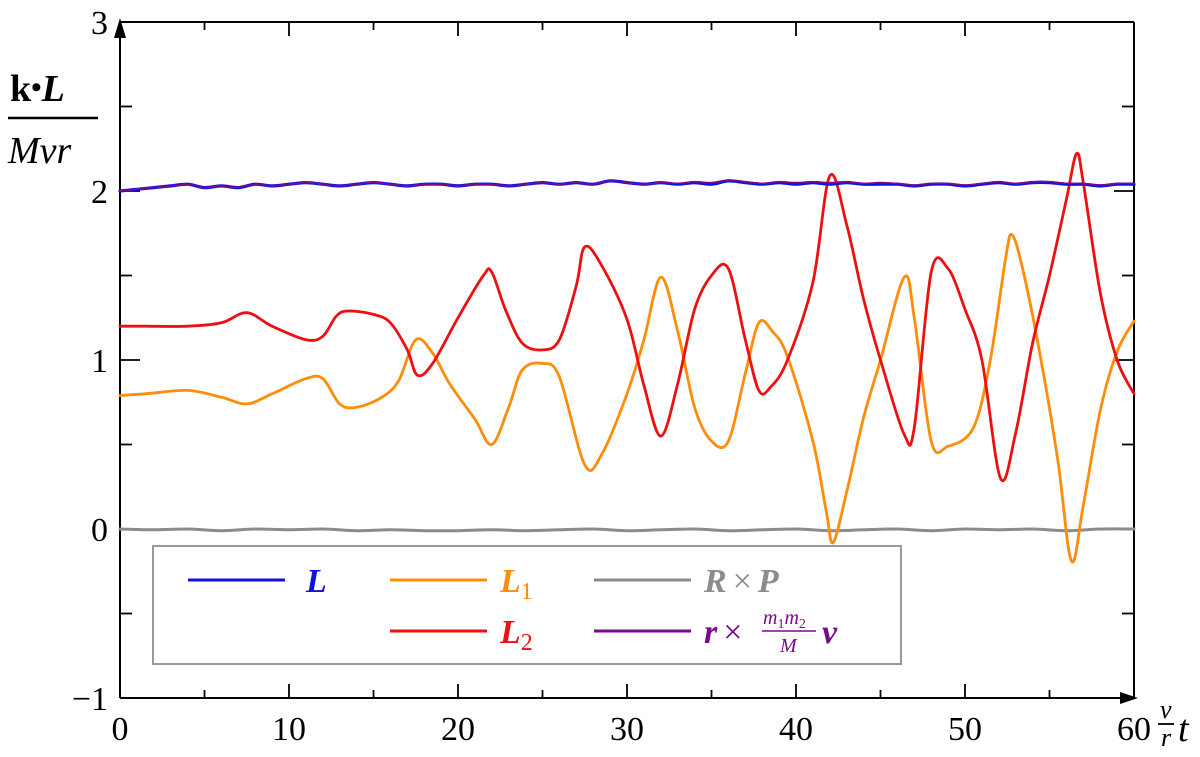  I want to click on y-tick-label: 0, so click(99, 530).